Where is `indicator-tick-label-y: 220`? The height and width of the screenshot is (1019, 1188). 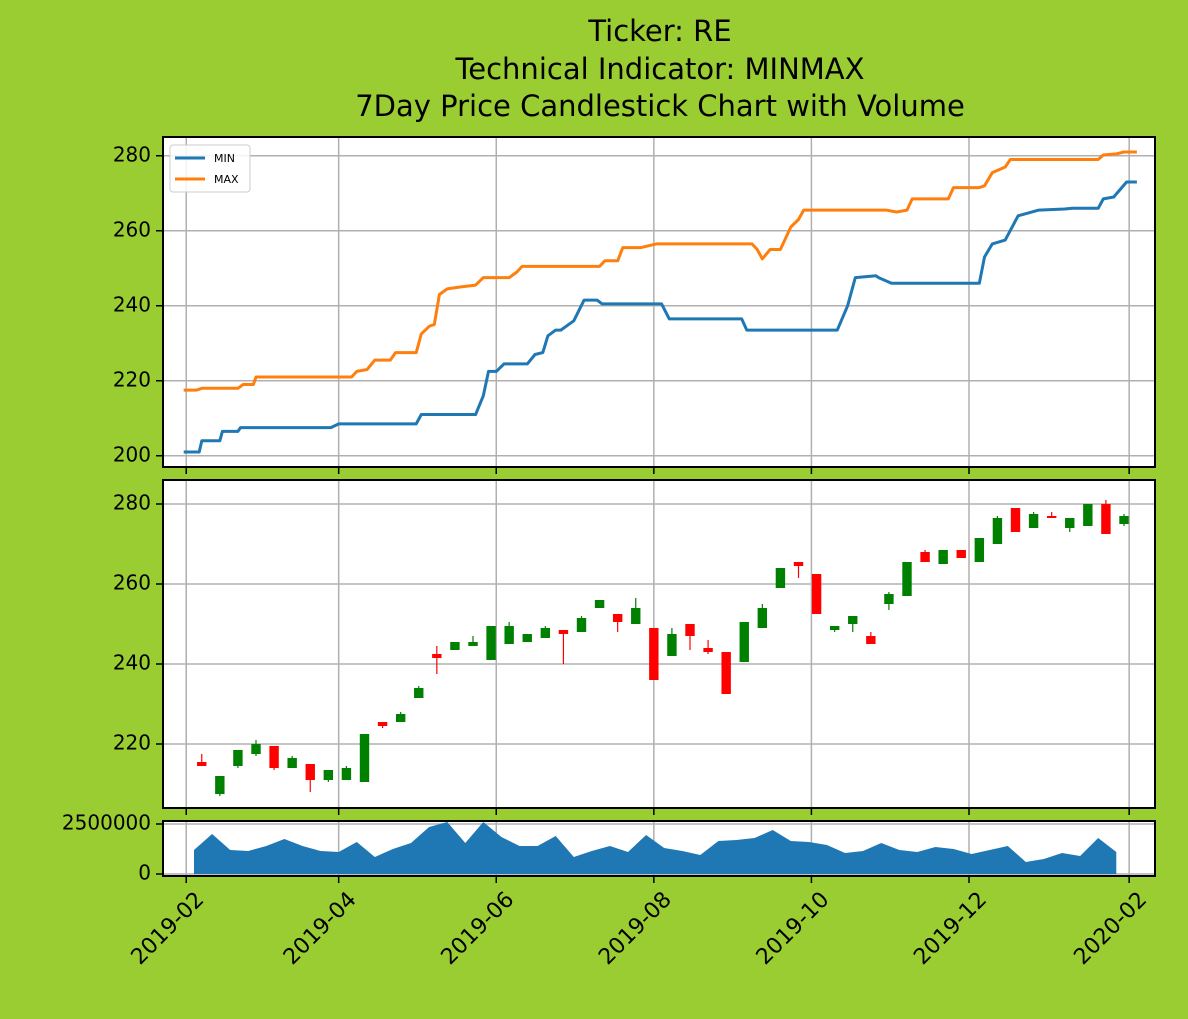 indicator-tick-label-y: 220 is located at coordinates (132, 379).